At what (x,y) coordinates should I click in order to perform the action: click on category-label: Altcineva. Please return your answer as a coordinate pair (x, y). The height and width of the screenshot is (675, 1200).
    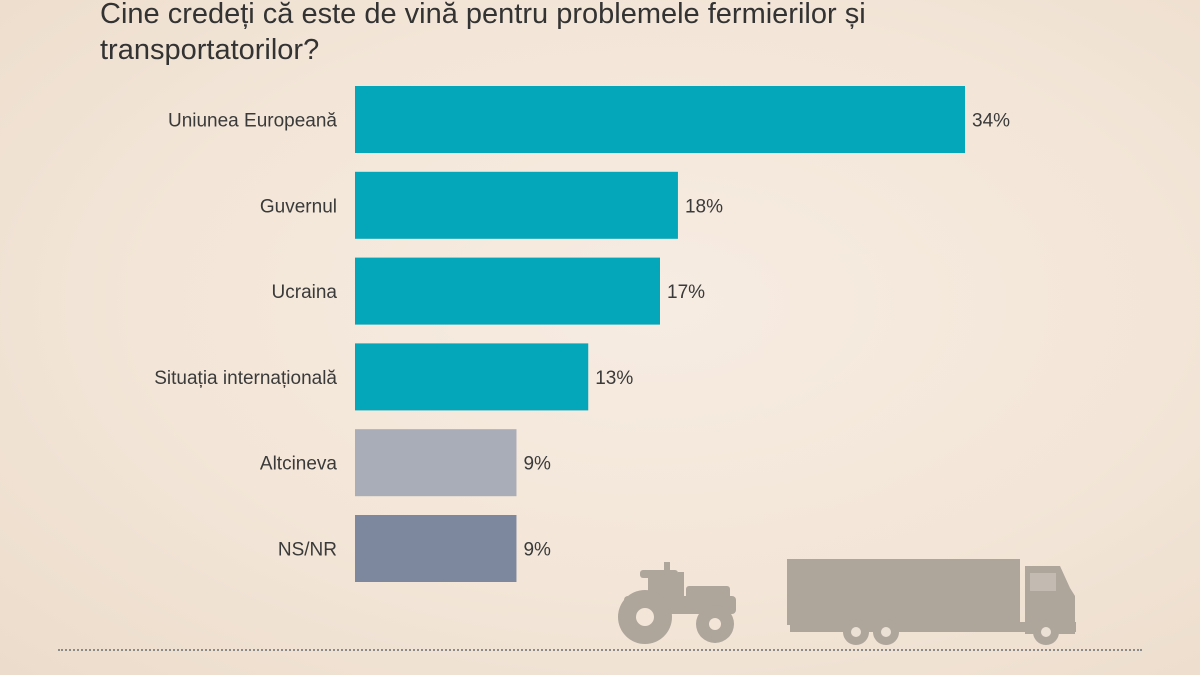
    Looking at the image, I should click on (299, 464).